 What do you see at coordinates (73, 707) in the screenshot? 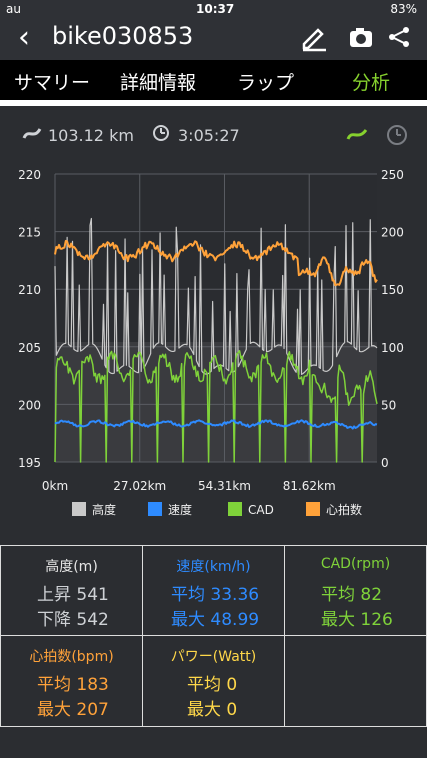
I see `hr-max: 最大 207` at bounding box center [73, 707].